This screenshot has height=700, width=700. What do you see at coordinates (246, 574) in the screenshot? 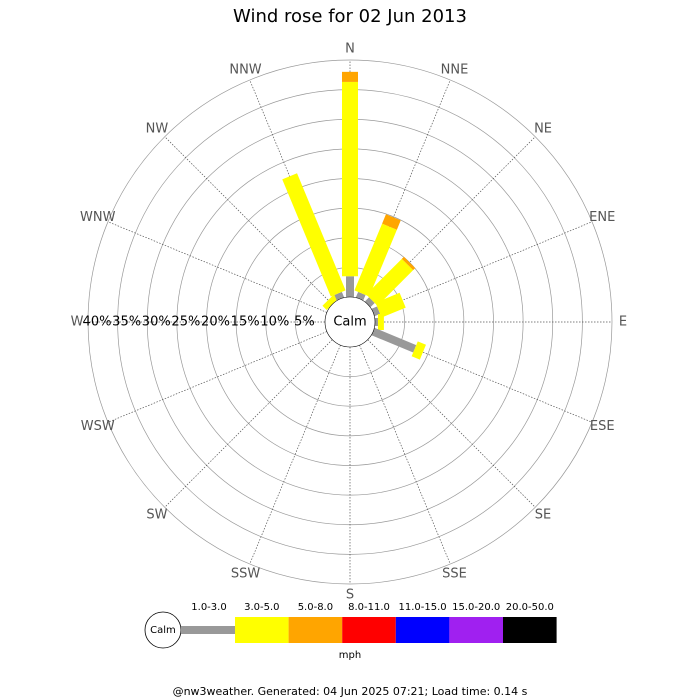
I see `direction-label: SSW` at bounding box center [246, 574].